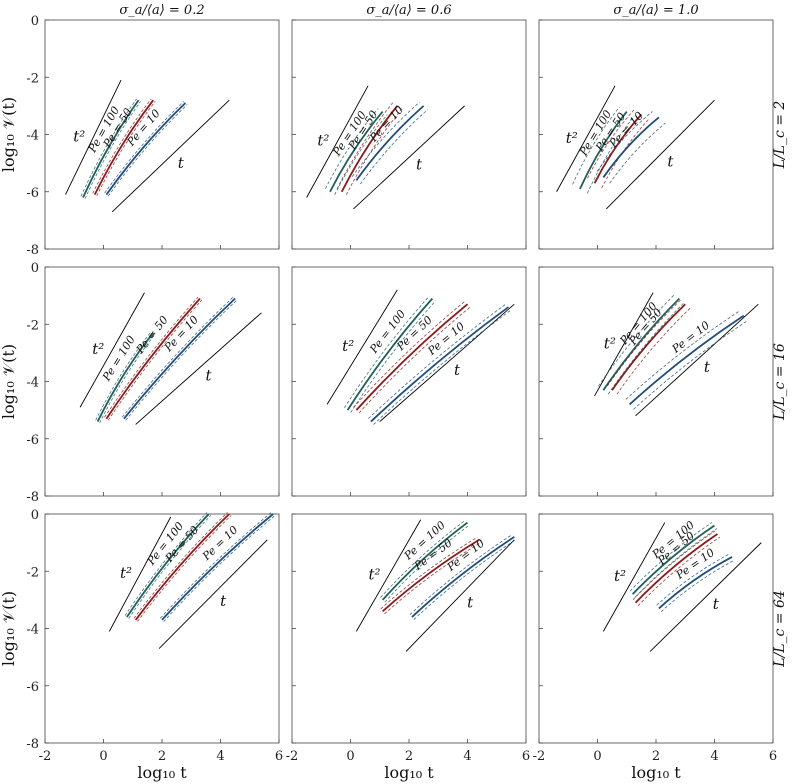 The width and height of the screenshot is (793, 784). I want to click on x-tick-label: -2, so click(539, 756).